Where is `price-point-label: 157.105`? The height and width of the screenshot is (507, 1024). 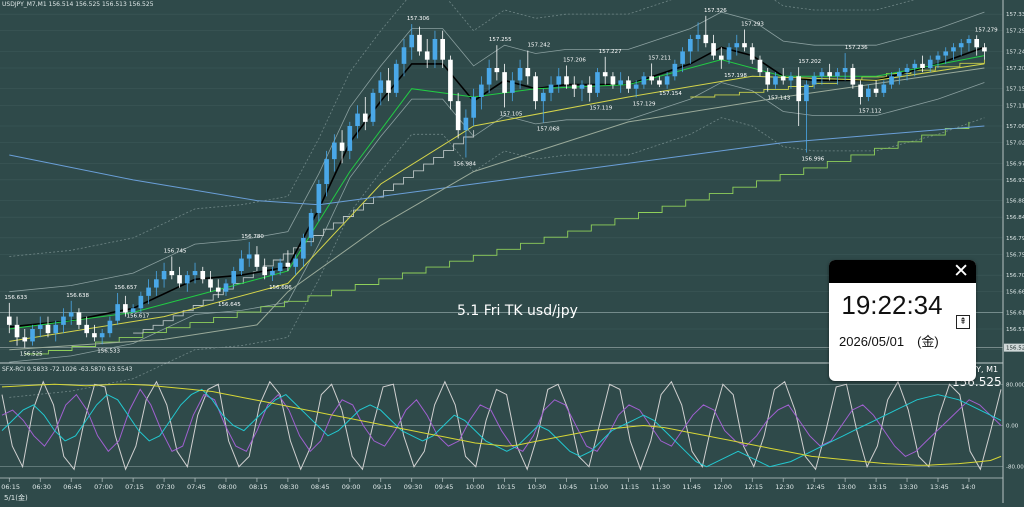 price-point-label: 157.105 is located at coordinates (511, 114).